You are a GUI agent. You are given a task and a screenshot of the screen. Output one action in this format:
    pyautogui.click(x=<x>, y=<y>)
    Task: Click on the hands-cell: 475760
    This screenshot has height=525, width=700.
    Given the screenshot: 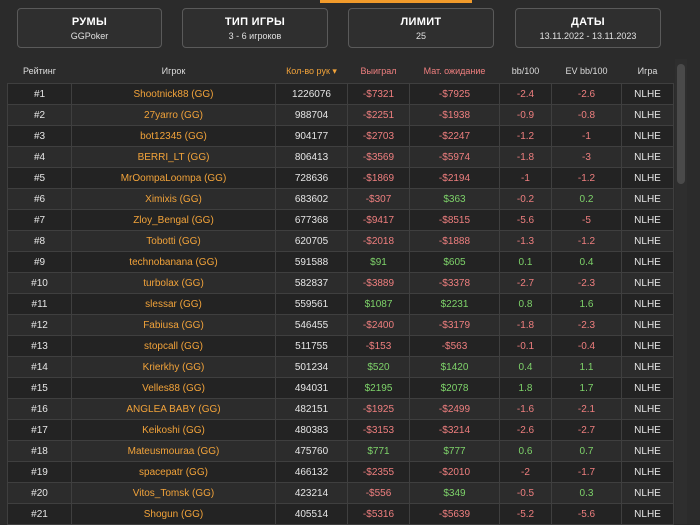 What is the action you would take?
    pyautogui.click(x=311, y=451)
    